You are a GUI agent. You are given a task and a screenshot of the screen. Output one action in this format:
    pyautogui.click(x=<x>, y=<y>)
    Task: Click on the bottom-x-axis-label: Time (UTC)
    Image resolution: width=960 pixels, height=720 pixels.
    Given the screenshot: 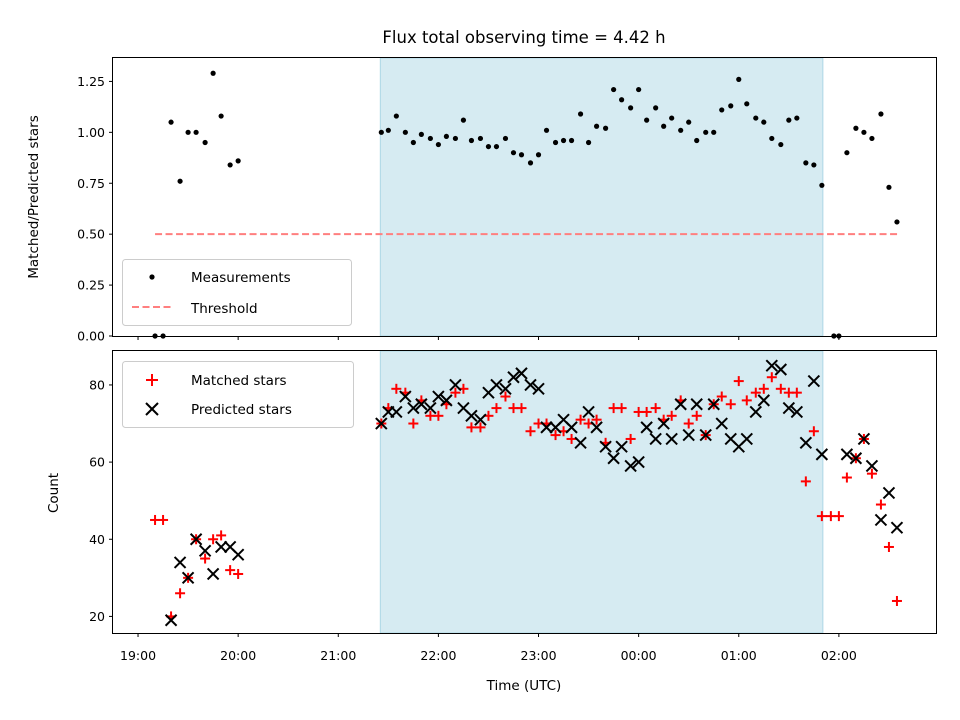 What is the action you would take?
    pyautogui.click(x=524, y=686)
    